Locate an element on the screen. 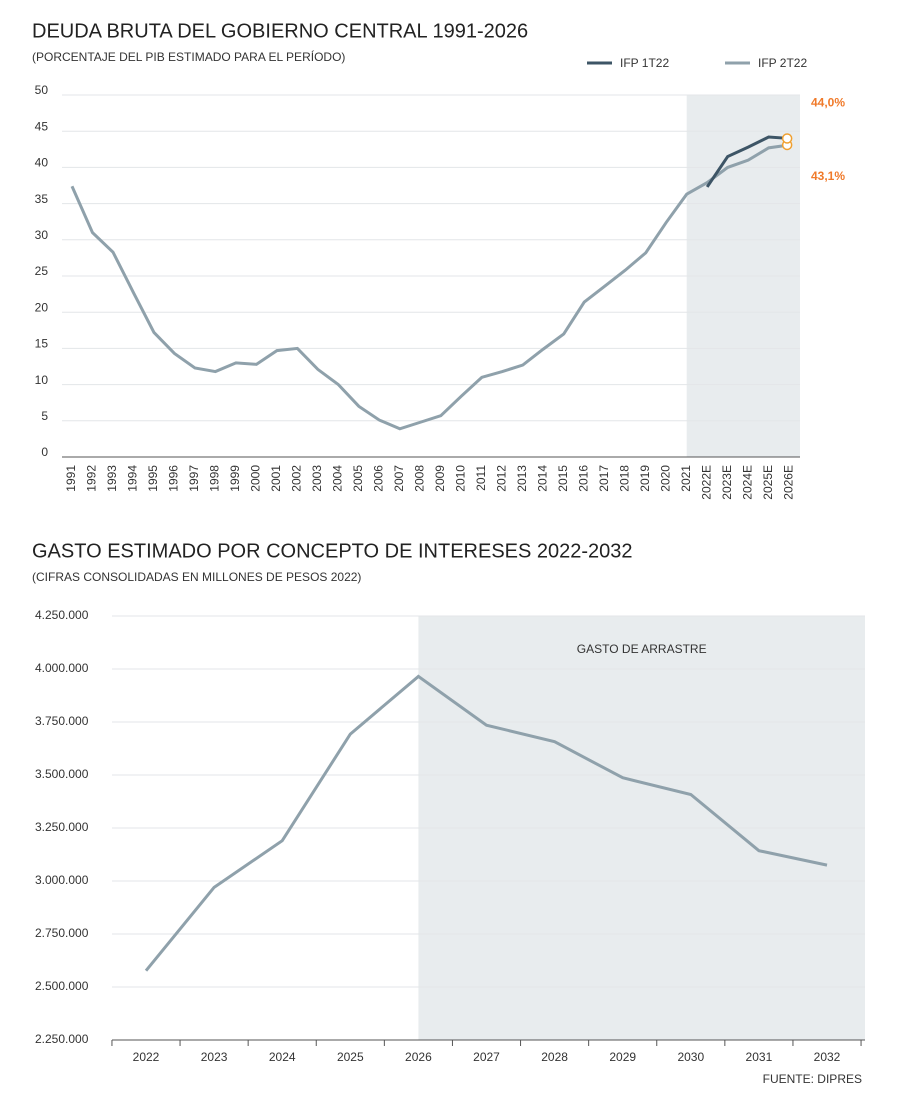 The width and height of the screenshot is (900, 1099). x-tick-label: 1997 is located at coordinates (194, 478).